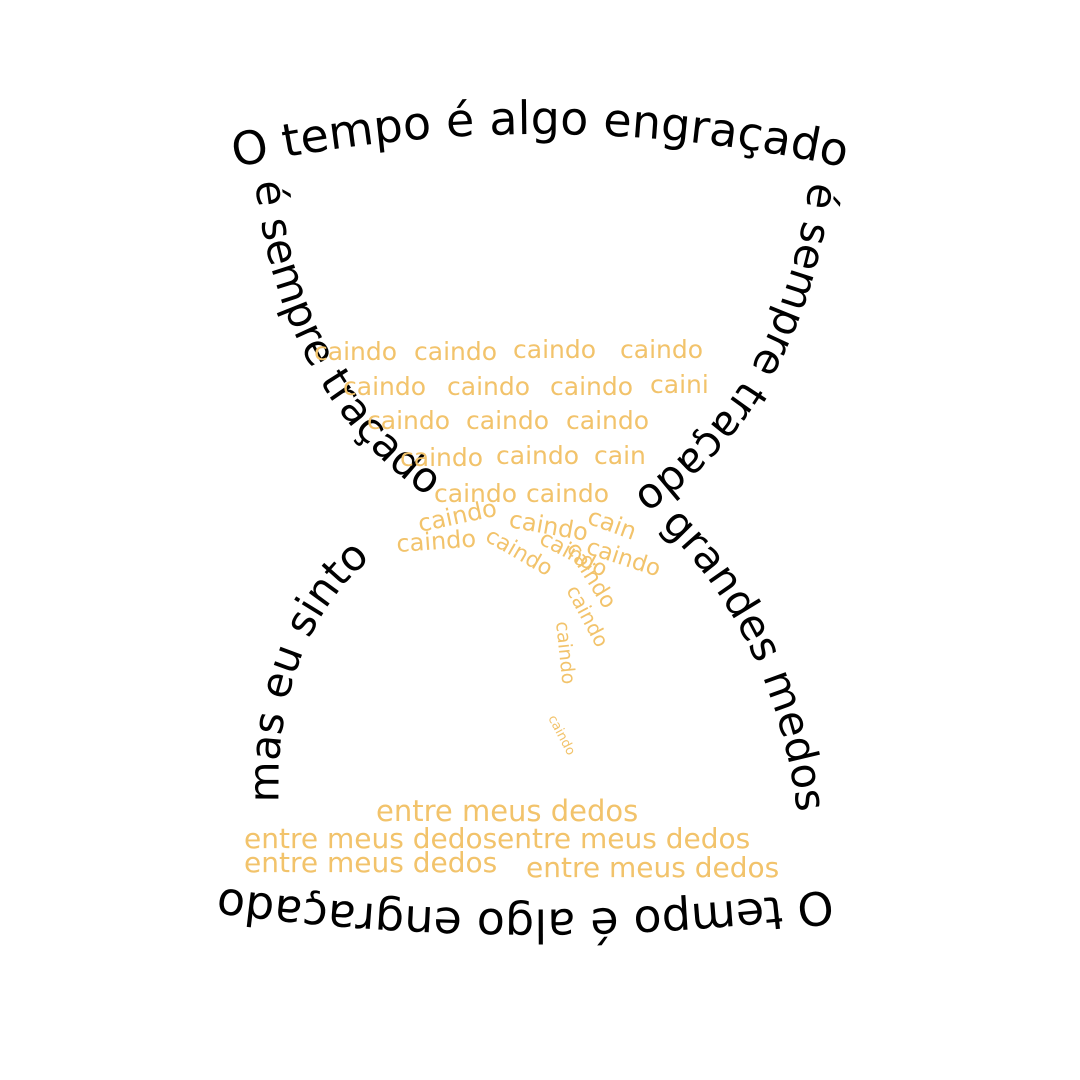 This screenshot has width=1080, height=1080. What do you see at coordinates (679, 384) in the screenshot?
I see `sand-word: caini` at bounding box center [679, 384].